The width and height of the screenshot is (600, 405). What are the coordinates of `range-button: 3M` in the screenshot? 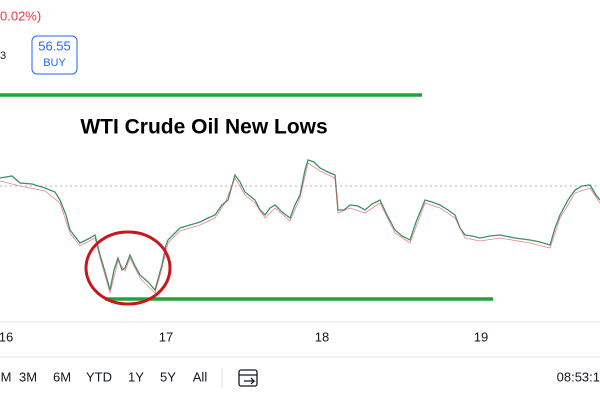 It's located at (28, 376).